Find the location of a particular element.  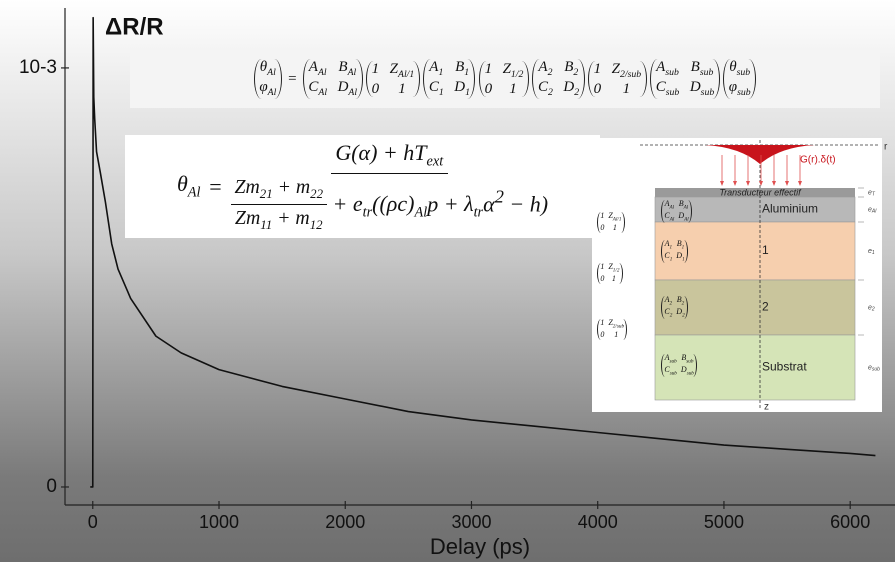

z-axis-label: z is located at coordinates (766, 407).